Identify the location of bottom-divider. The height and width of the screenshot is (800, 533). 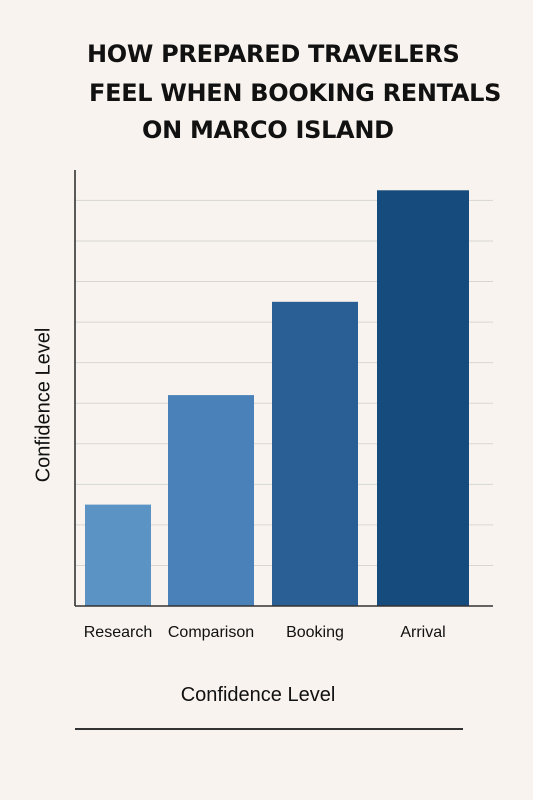
(269, 729).